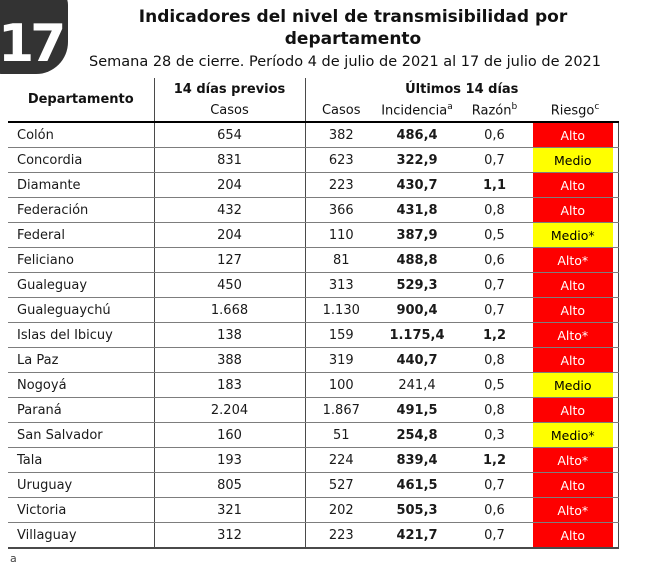  Describe the element at coordinates (230, 111) in the screenshot. I see `col-header-casos-previos: Casos` at that location.